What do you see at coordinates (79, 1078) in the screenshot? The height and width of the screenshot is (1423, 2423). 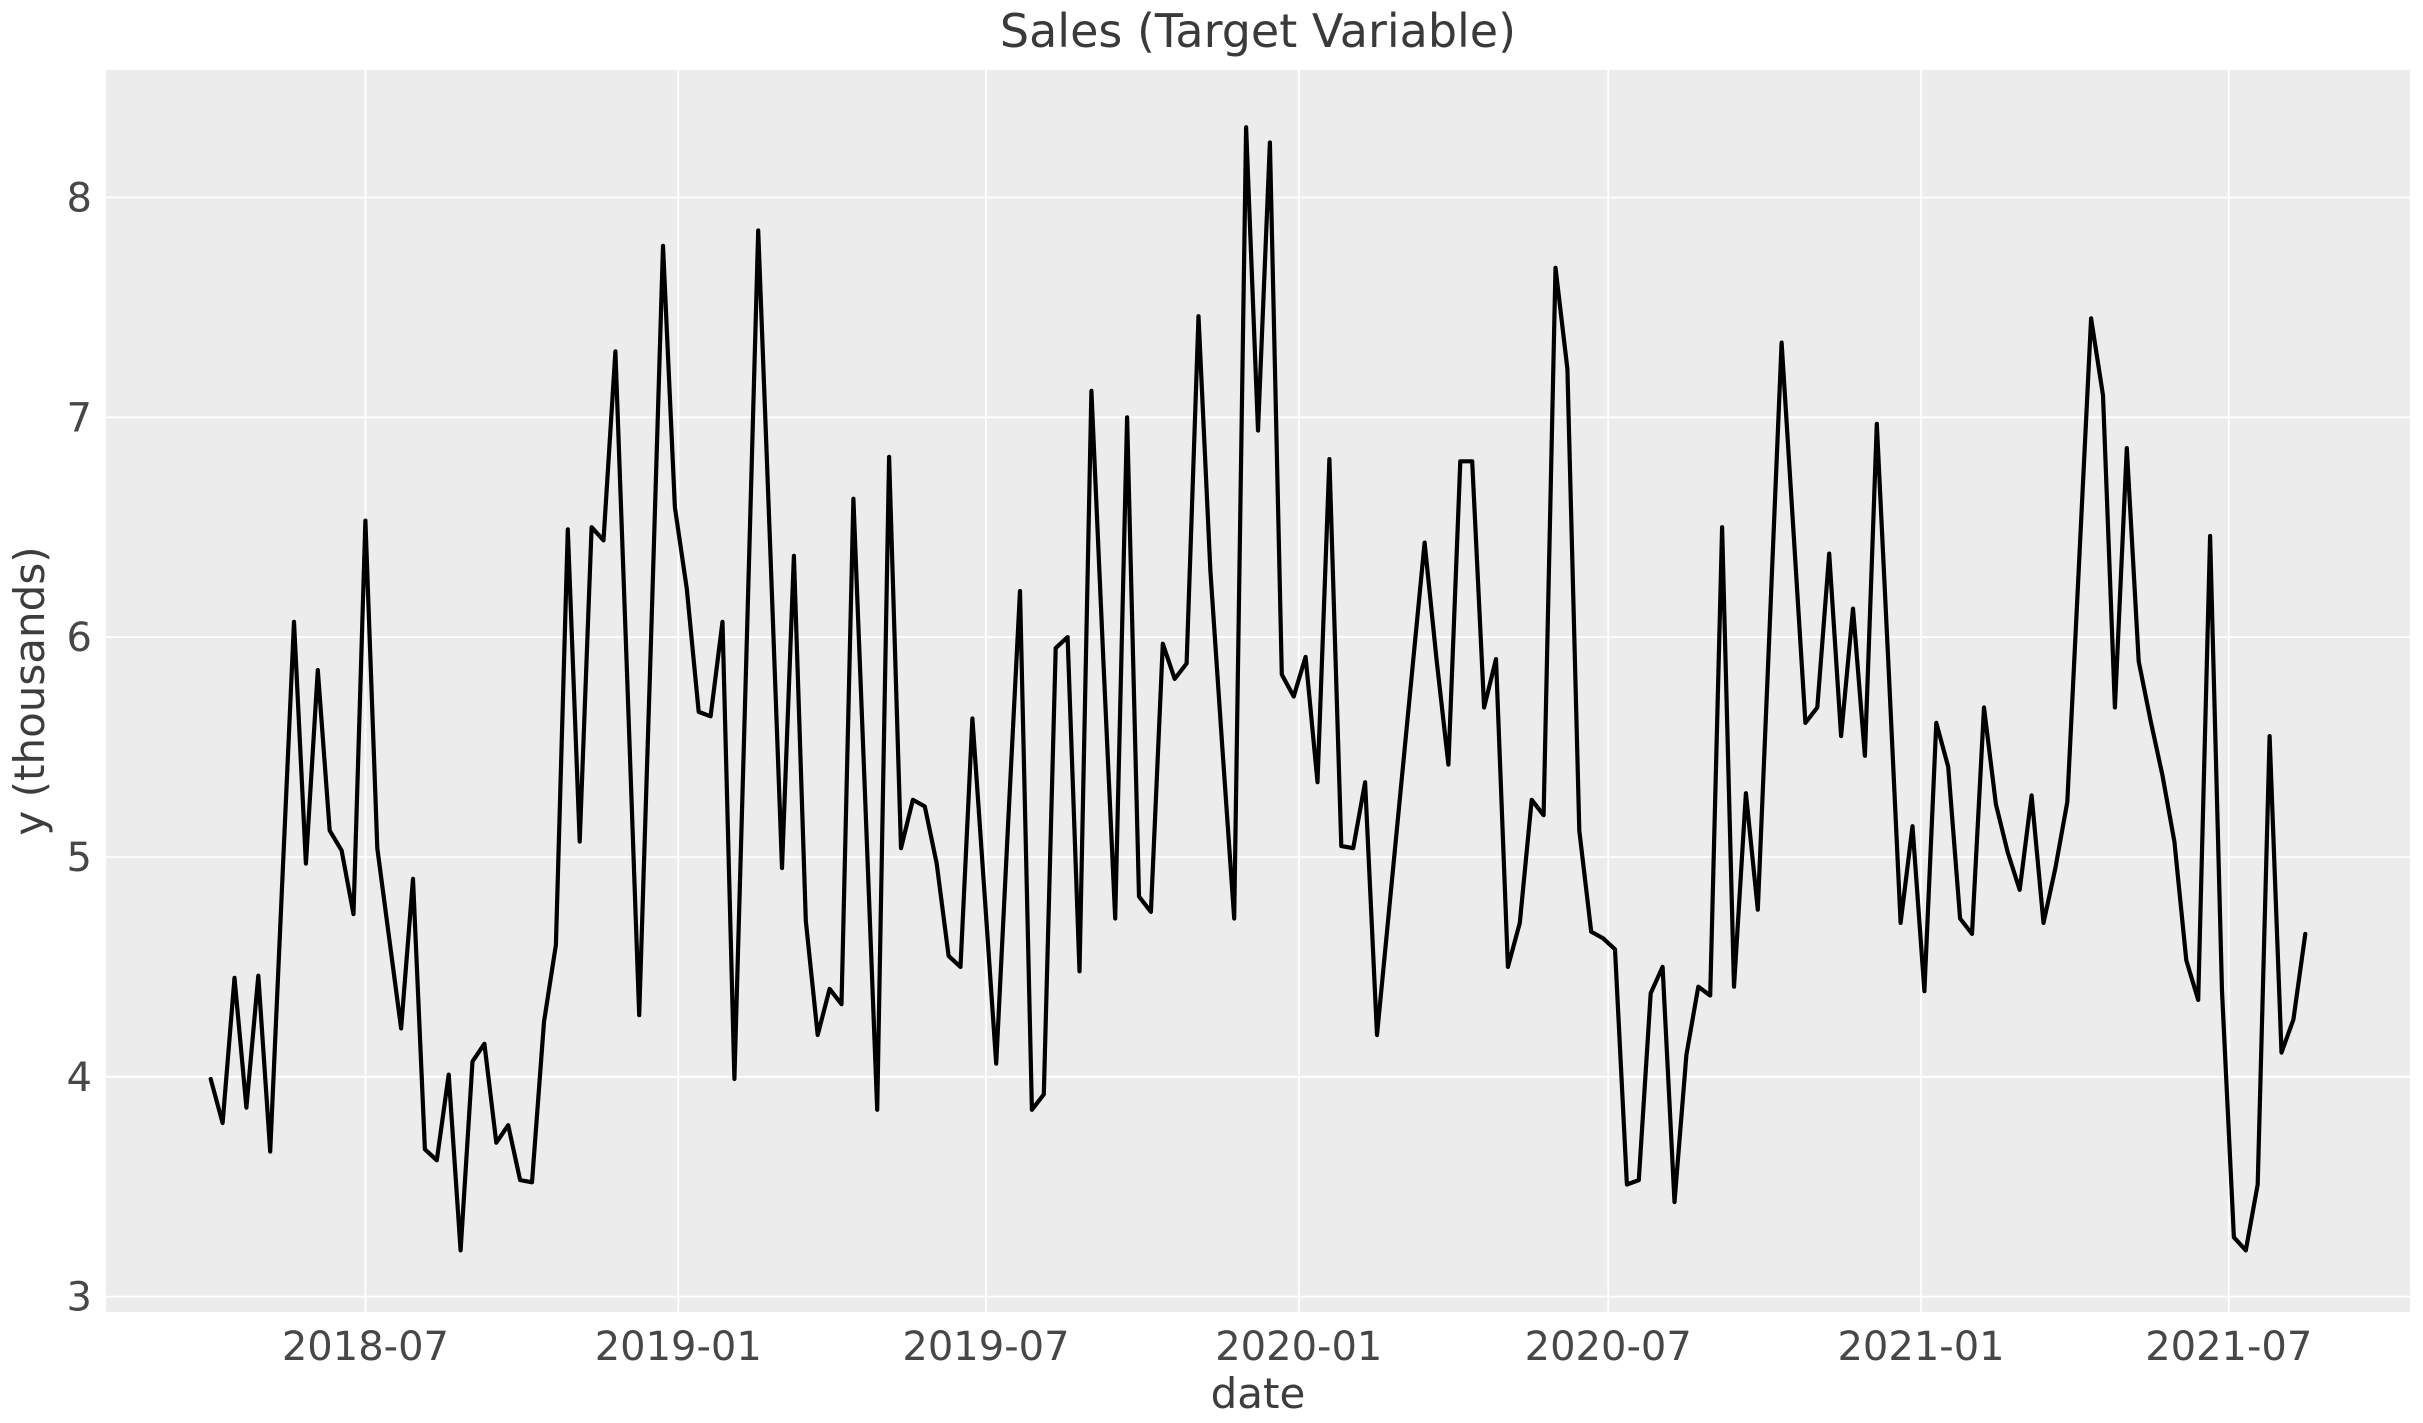 I see `y-tick-label: 4` at bounding box center [79, 1078].